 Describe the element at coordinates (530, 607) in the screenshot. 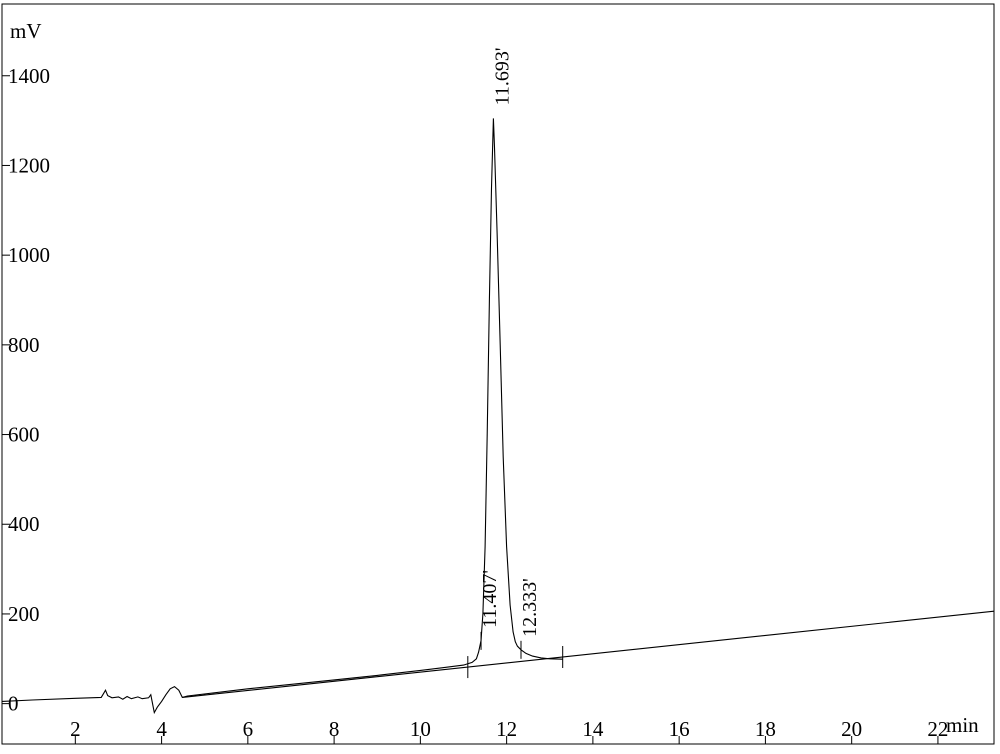

I see `peak-label: 12.333'` at that location.